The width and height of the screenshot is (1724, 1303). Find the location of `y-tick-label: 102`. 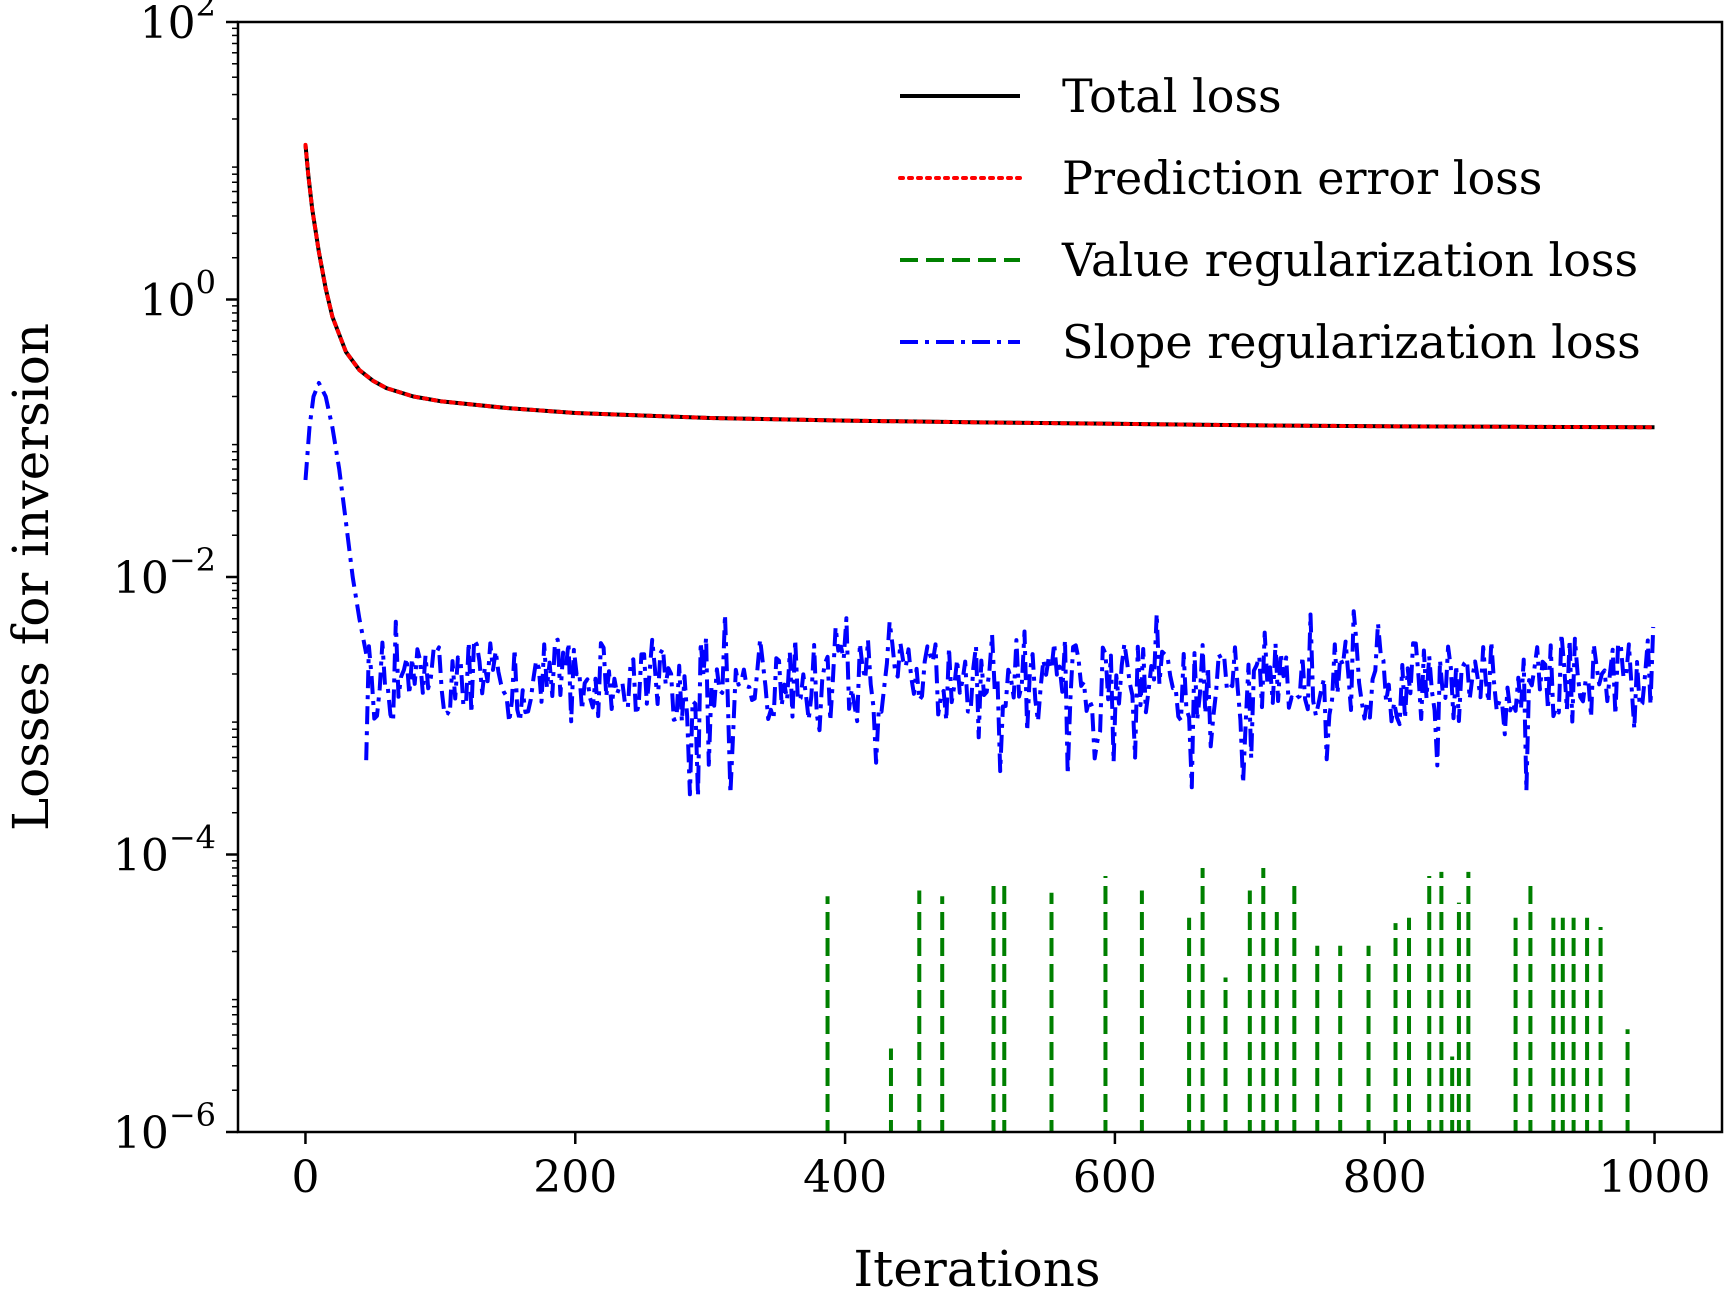

y-tick-label: 102 is located at coordinates (178, 24).